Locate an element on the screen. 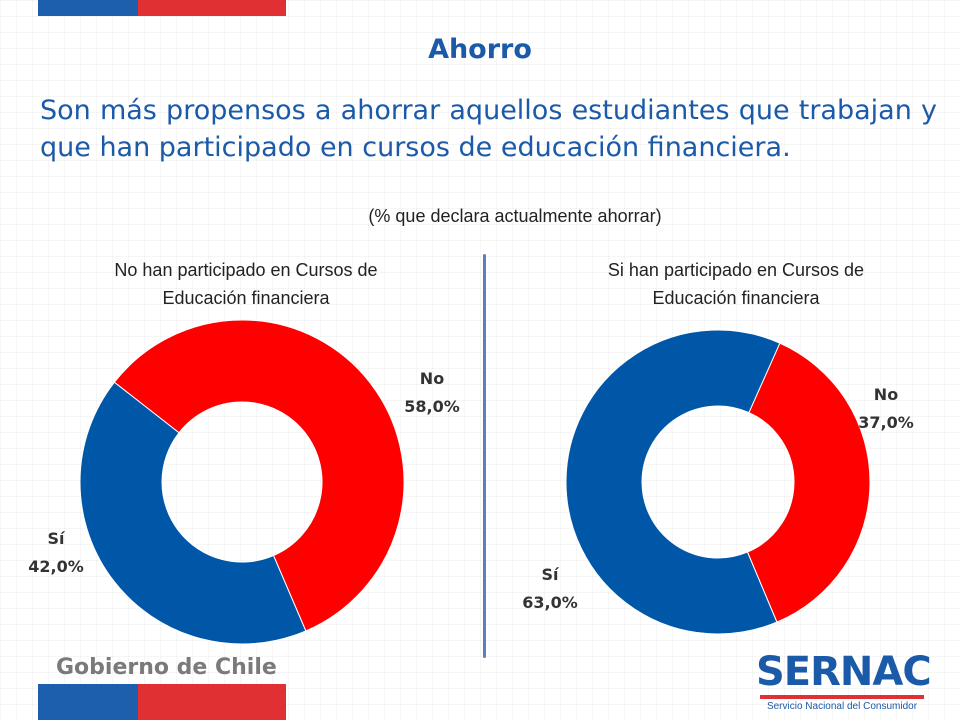 The image size is (960, 720). page-title: Ahorro is located at coordinates (480, 49).